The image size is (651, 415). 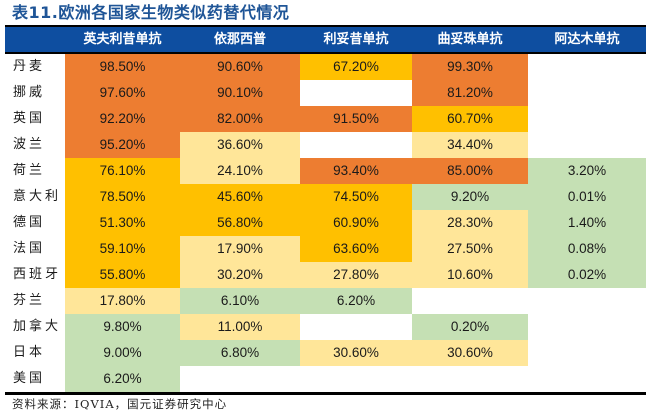 I want to click on value-cell: 78.50%, so click(x=122, y=197).